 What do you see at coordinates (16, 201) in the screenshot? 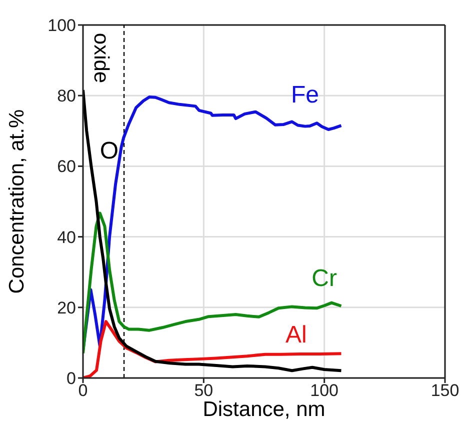
I see `y-axis-title: Concentration, at.%` at bounding box center [16, 201].